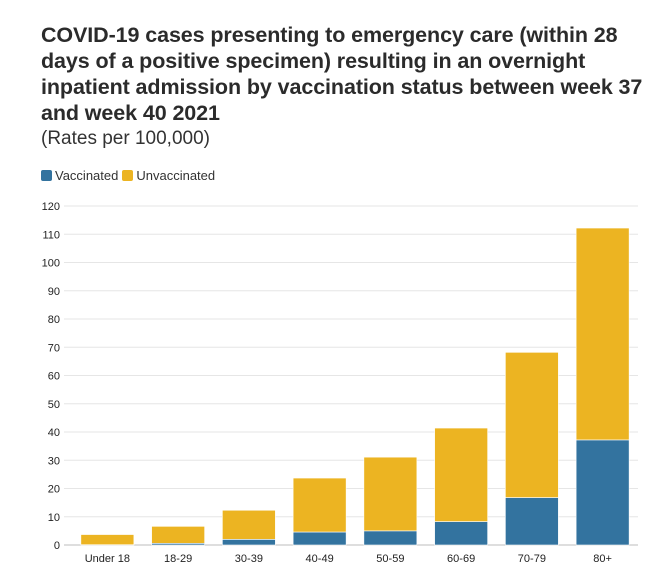  What do you see at coordinates (390, 559) in the screenshot?
I see `x-tick-label: 50-59` at bounding box center [390, 559].